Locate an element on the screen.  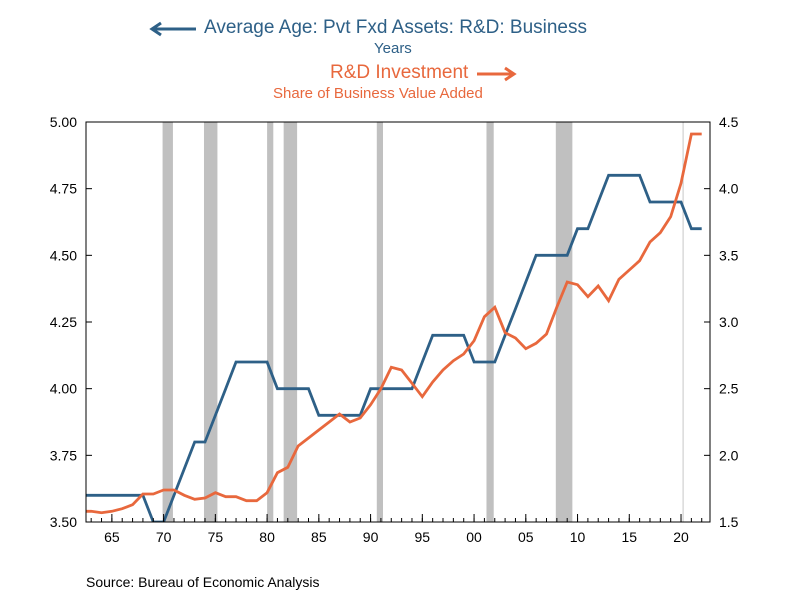
x-tick-label: 20 is located at coordinates (681, 537).